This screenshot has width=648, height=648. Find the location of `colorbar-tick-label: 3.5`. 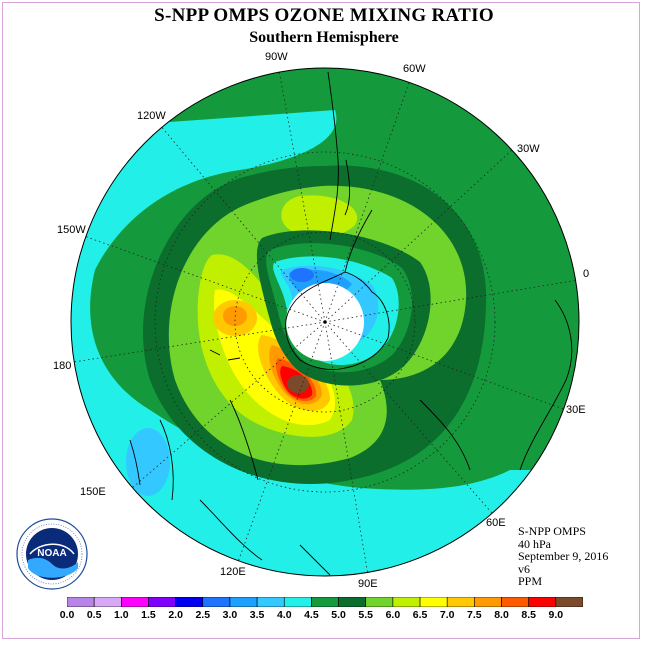

colorbar-tick-label: 3.5 is located at coordinates (257, 615).